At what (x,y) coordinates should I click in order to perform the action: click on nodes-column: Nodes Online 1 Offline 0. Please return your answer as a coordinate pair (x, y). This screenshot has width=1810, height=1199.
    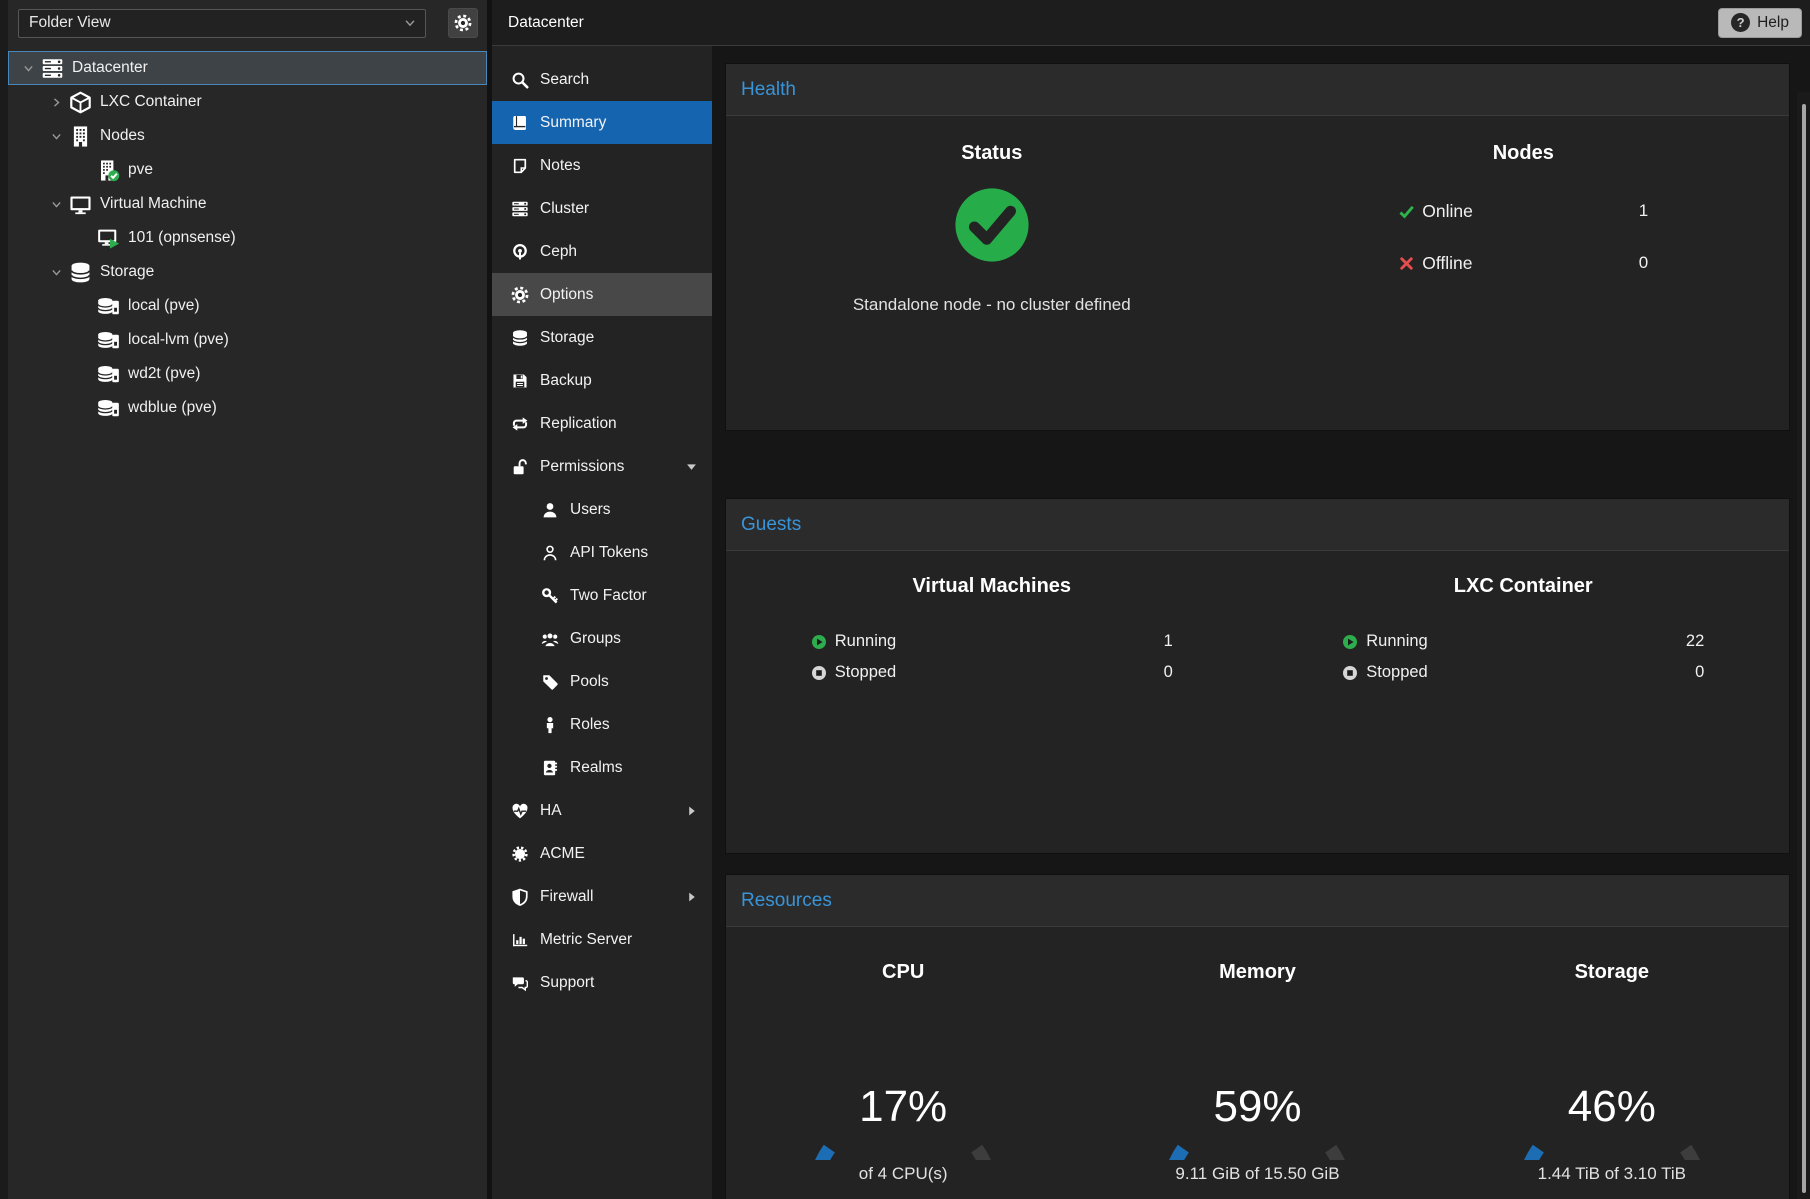
    Looking at the image, I should click on (1524, 215).